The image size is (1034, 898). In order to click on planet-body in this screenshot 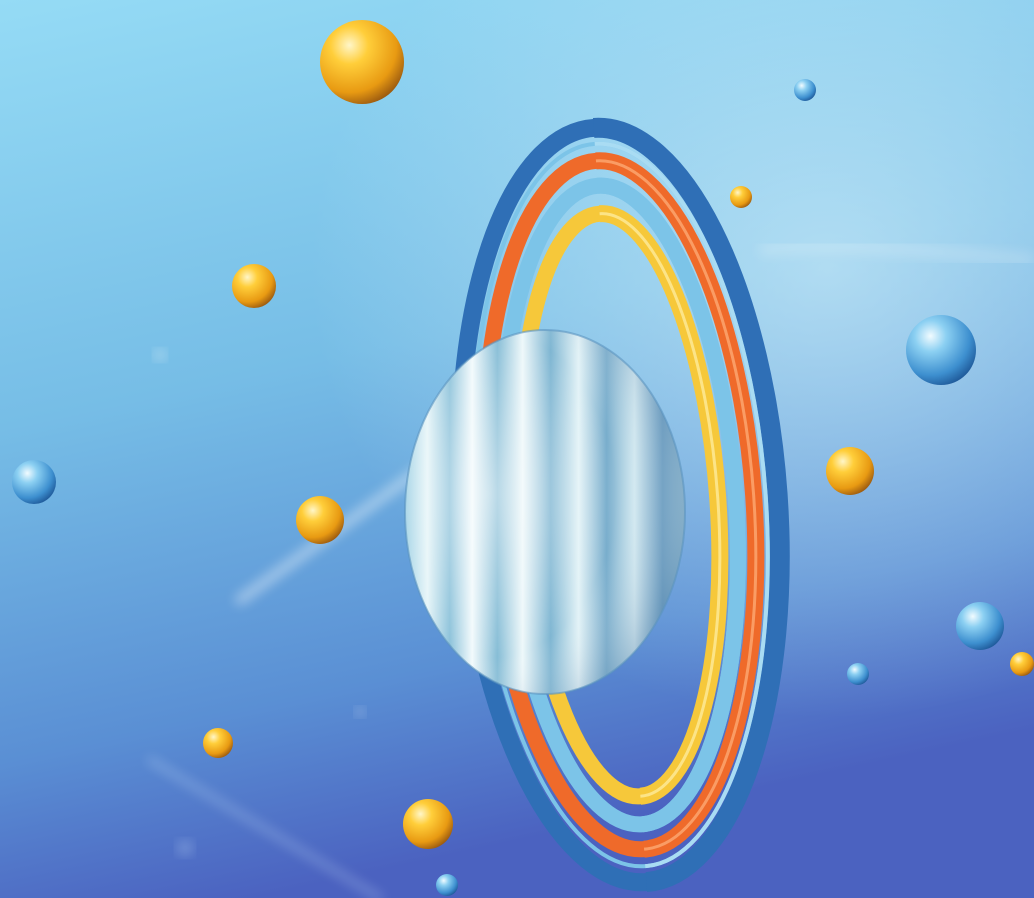, I will do `click(545, 512)`.